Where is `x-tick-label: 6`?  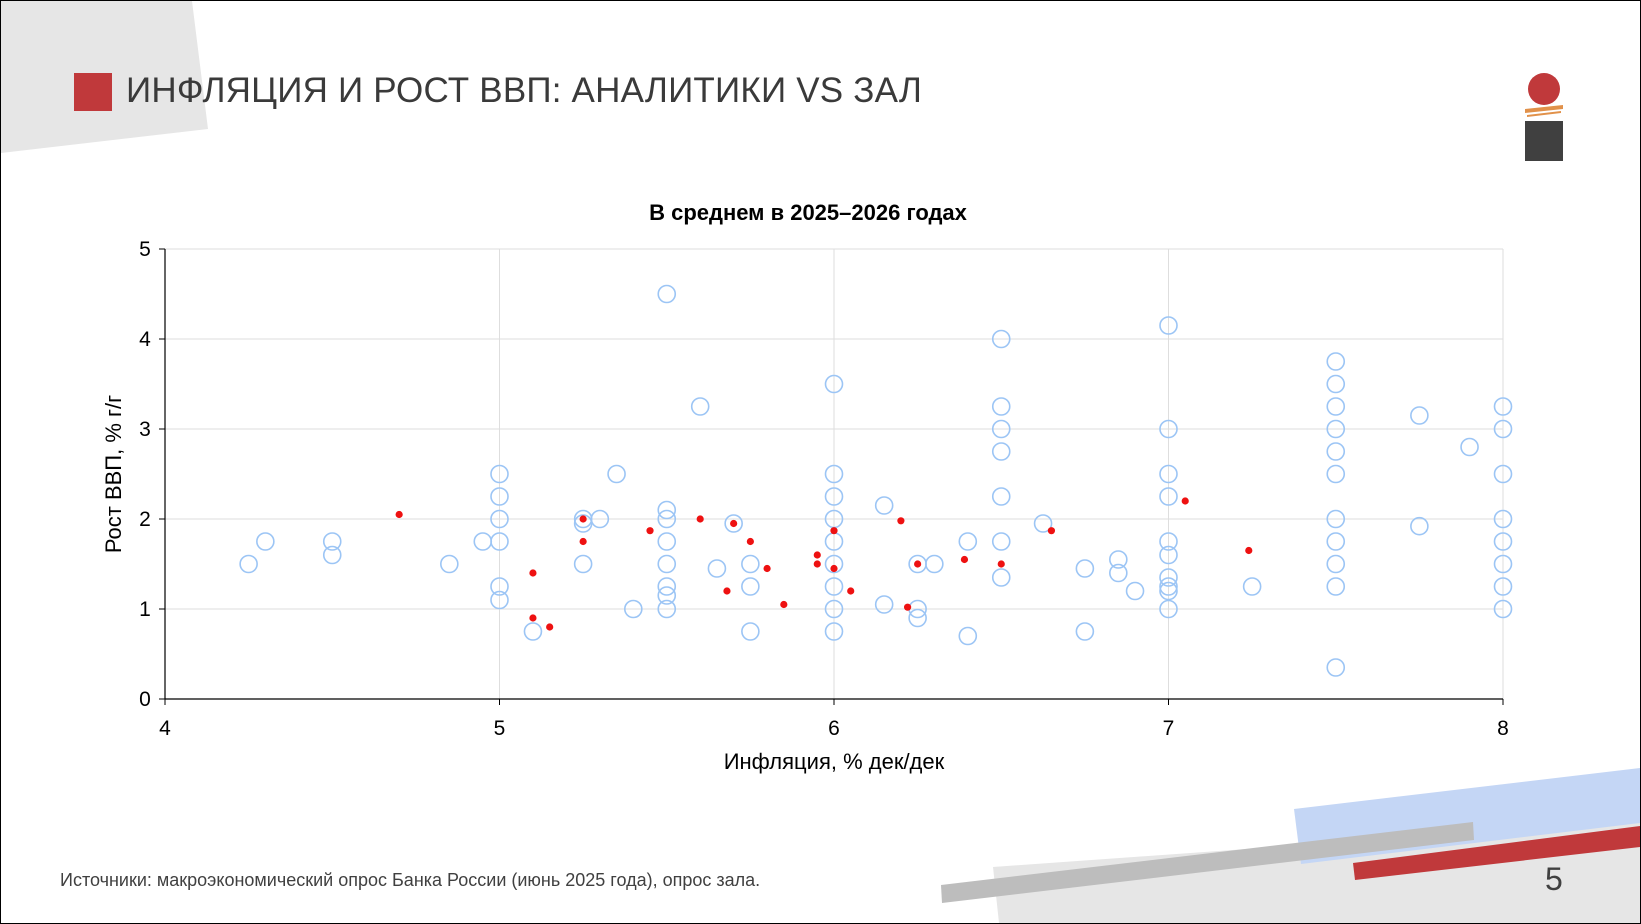 x-tick-label: 6 is located at coordinates (834, 728).